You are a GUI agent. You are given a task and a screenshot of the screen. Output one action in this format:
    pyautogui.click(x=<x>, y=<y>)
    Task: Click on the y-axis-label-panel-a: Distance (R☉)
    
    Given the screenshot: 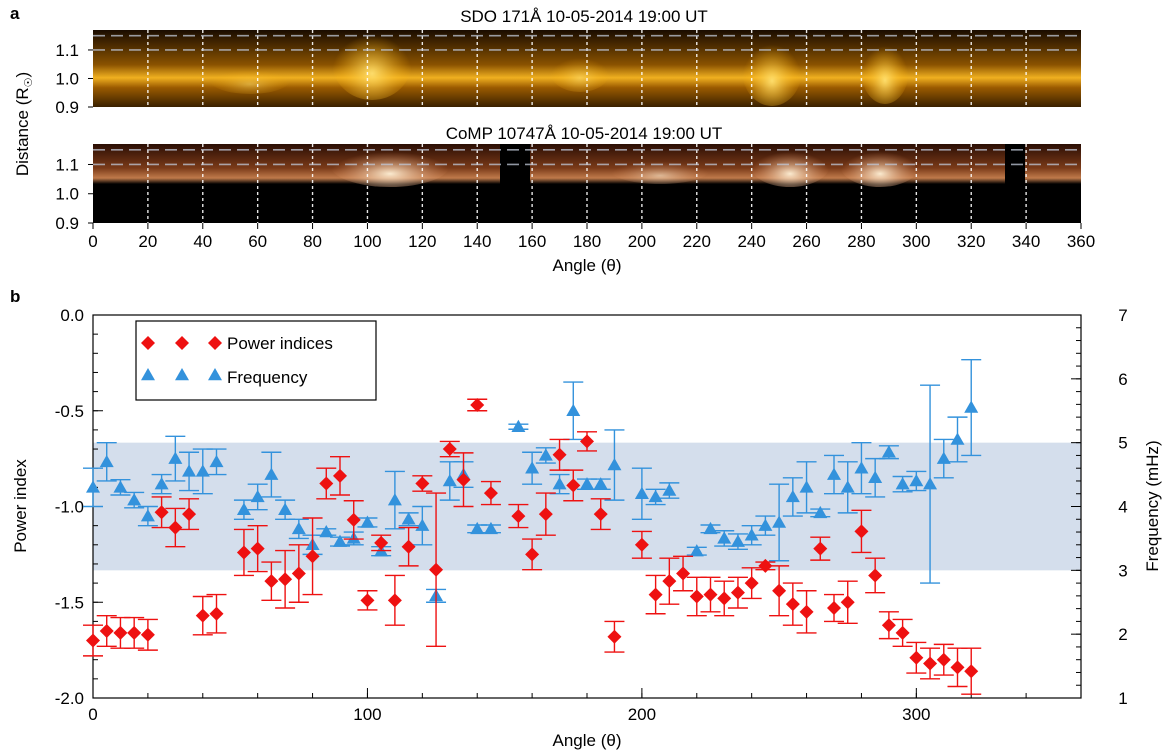 What is the action you would take?
    pyautogui.click(x=24, y=124)
    